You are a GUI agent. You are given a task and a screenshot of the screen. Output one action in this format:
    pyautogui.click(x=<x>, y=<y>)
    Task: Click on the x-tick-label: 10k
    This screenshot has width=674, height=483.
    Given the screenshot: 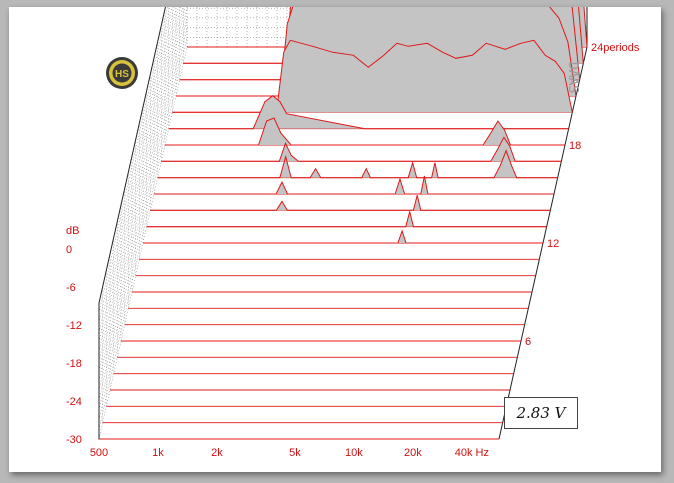 What is the action you would take?
    pyautogui.click(x=354, y=453)
    